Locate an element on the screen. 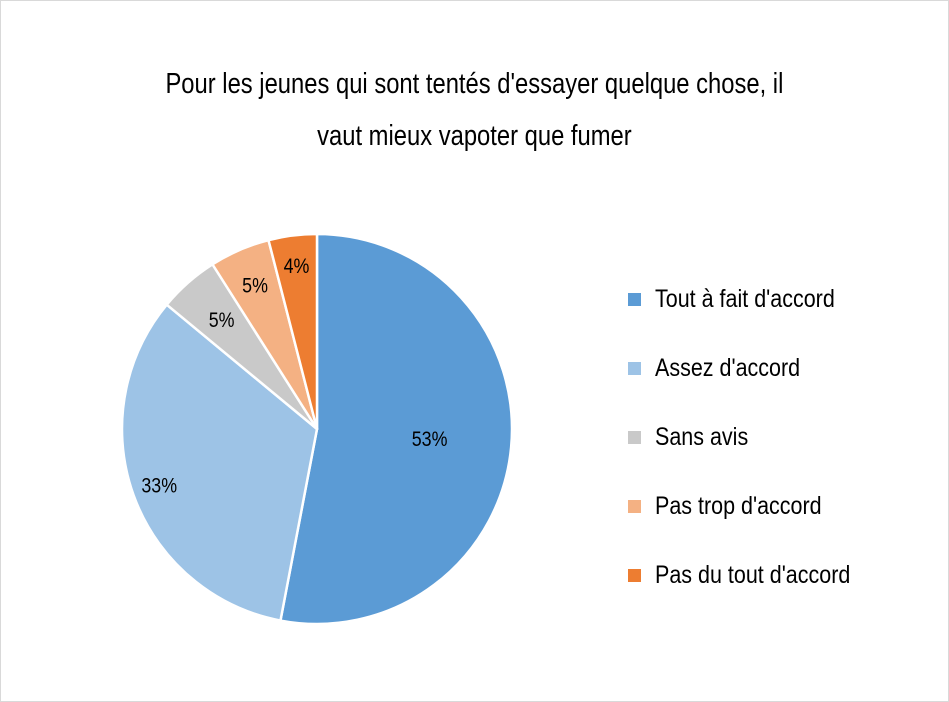 The height and width of the screenshot is (702, 949). legend-label: Pas du tout d'accord is located at coordinates (753, 574).